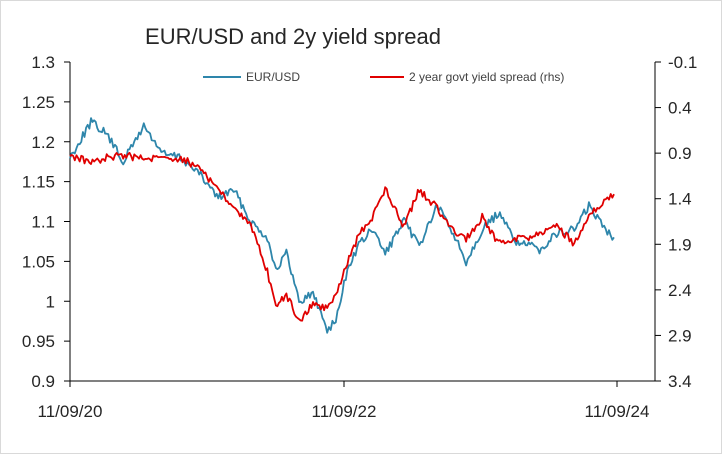  I want to click on right-axis-ticks: -0.1 0.4 0.9 1.4 1.9 2.4 2.9 3.4, so click(676, 222).